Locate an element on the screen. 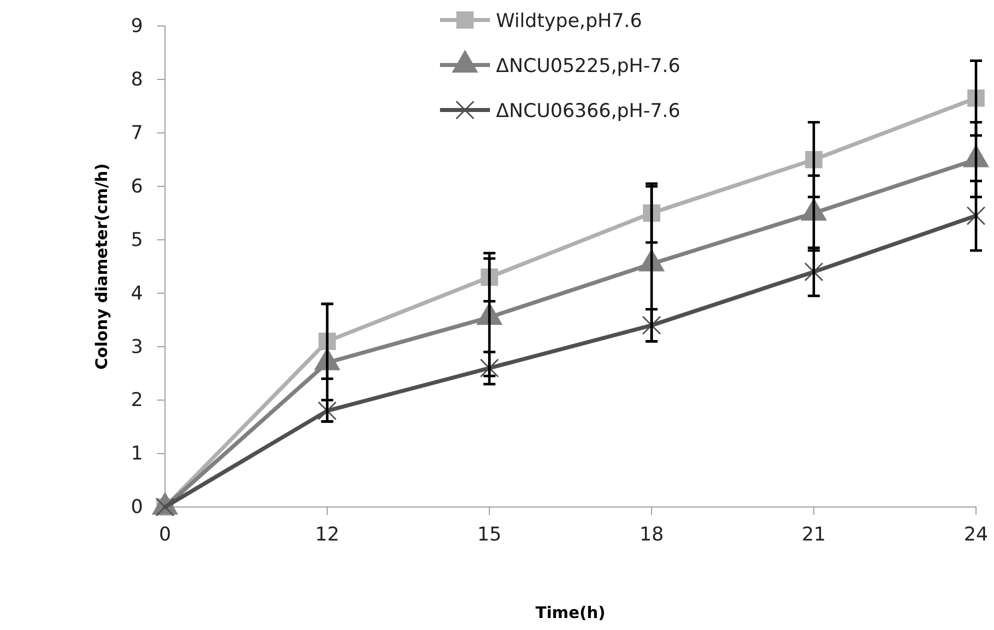 Image resolution: width=994 pixels, height=630 pixels. x-tick-label: 0 is located at coordinates (165, 534).